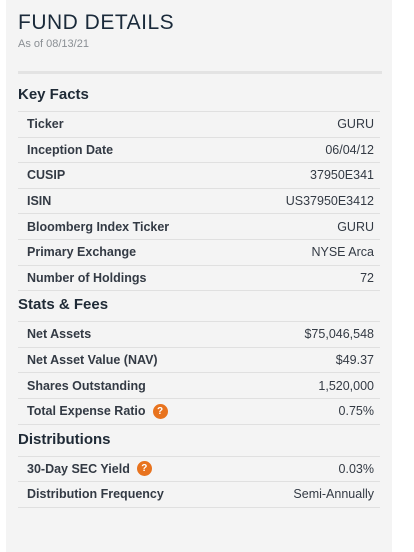 This screenshot has width=414, height=552. What do you see at coordinates (349, 149) in the screenshot?
I see `row-value: 06/04/12` at bounding box center [349, 149].